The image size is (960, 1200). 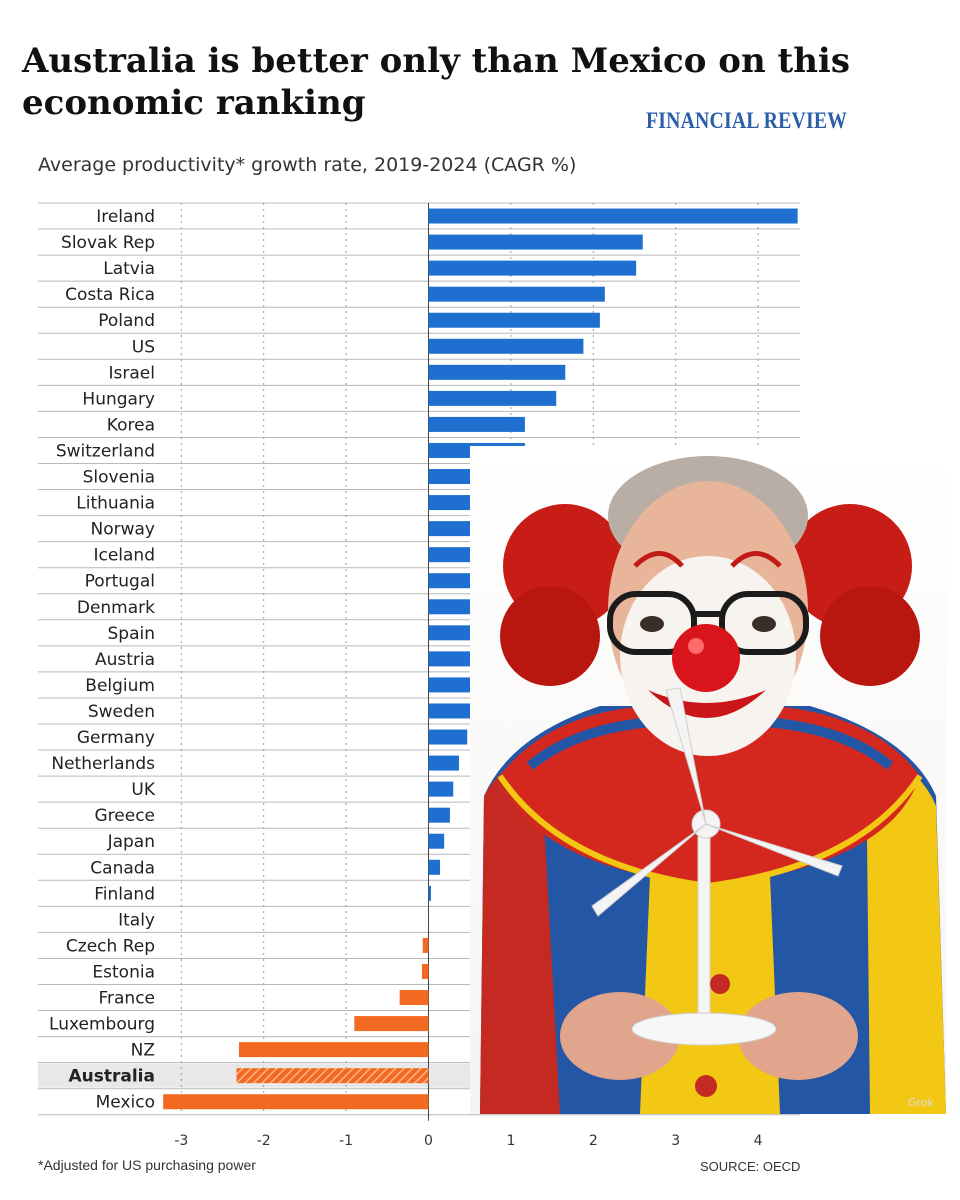 I want to click on x-tick-label: 4, so click(x=758, y=1141).